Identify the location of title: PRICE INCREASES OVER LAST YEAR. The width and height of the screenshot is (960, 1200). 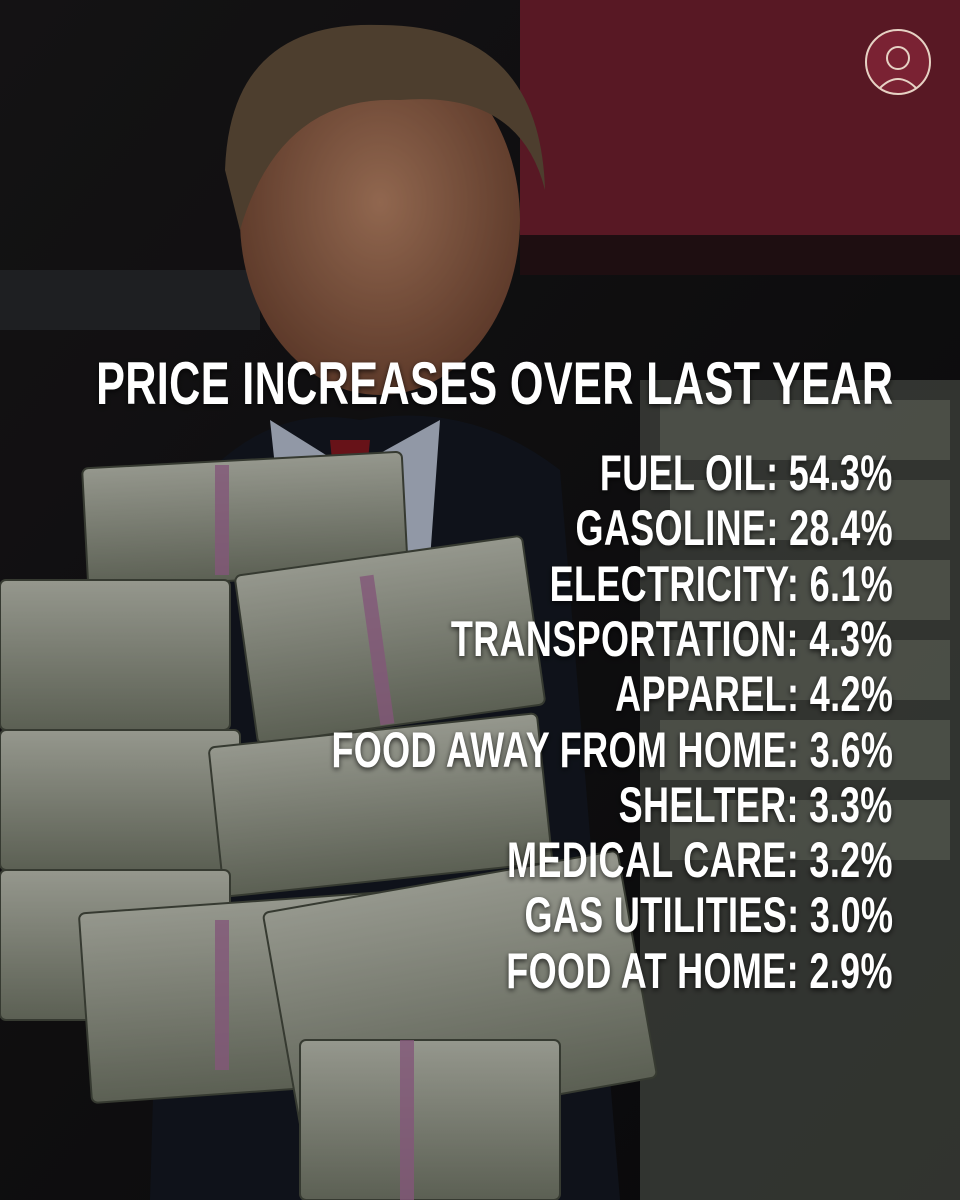
(494, 383).